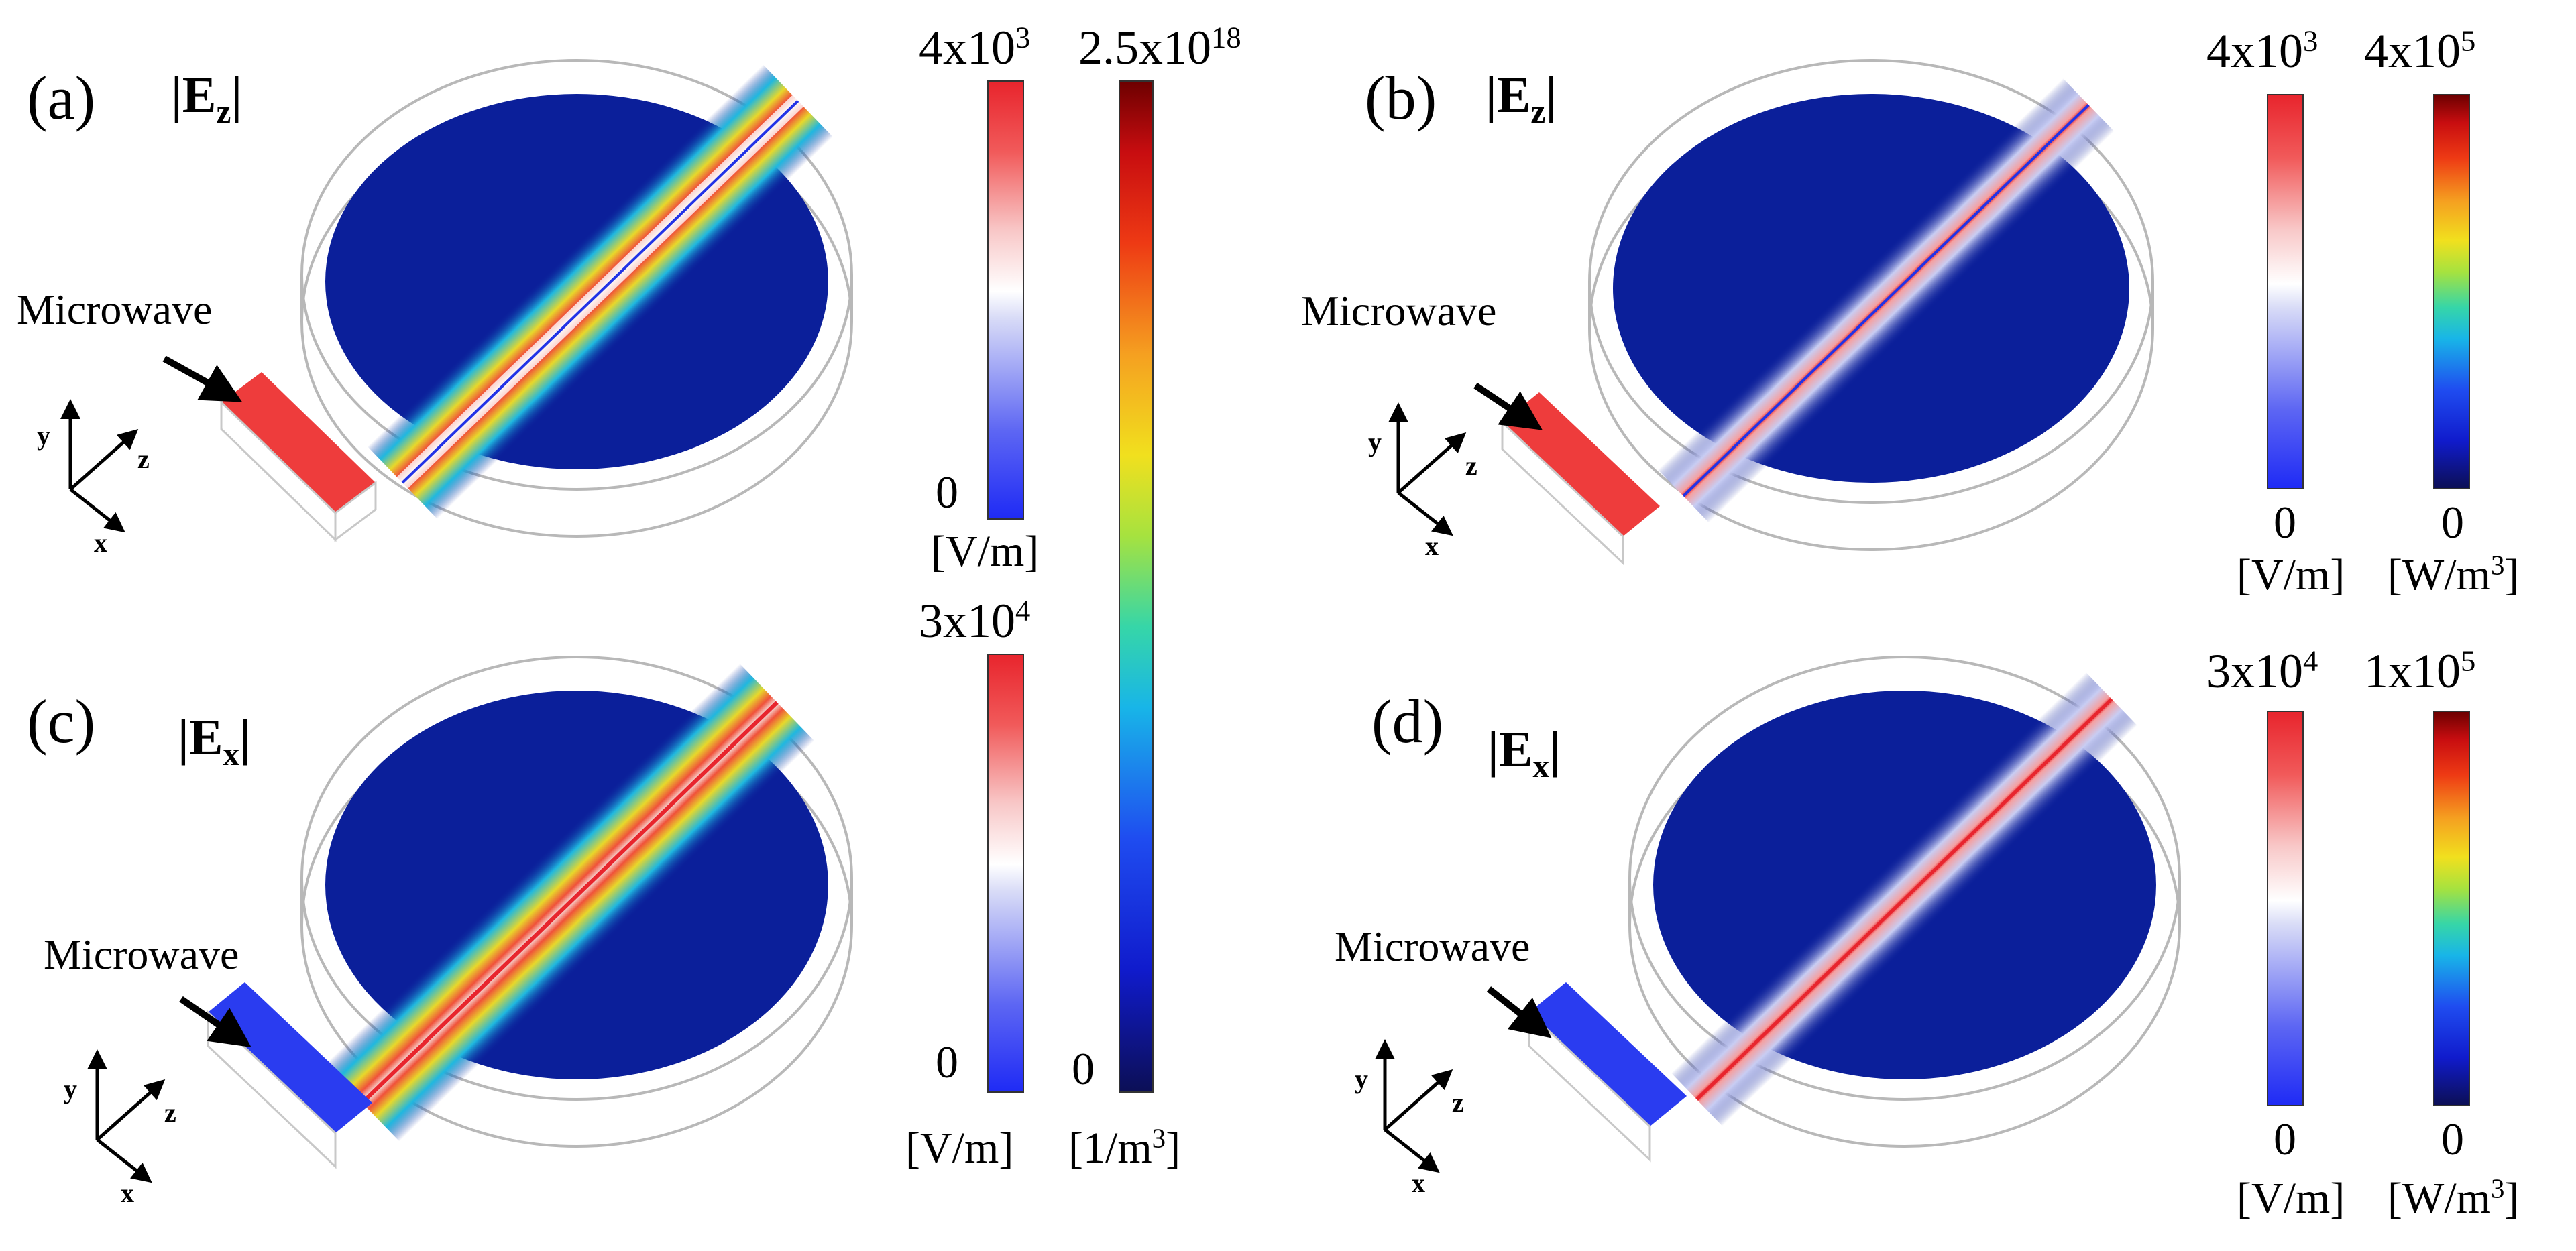 This screenshot has height=1251, width=2576. I want to click on axis-y-d: y, so click(1361, 1079).